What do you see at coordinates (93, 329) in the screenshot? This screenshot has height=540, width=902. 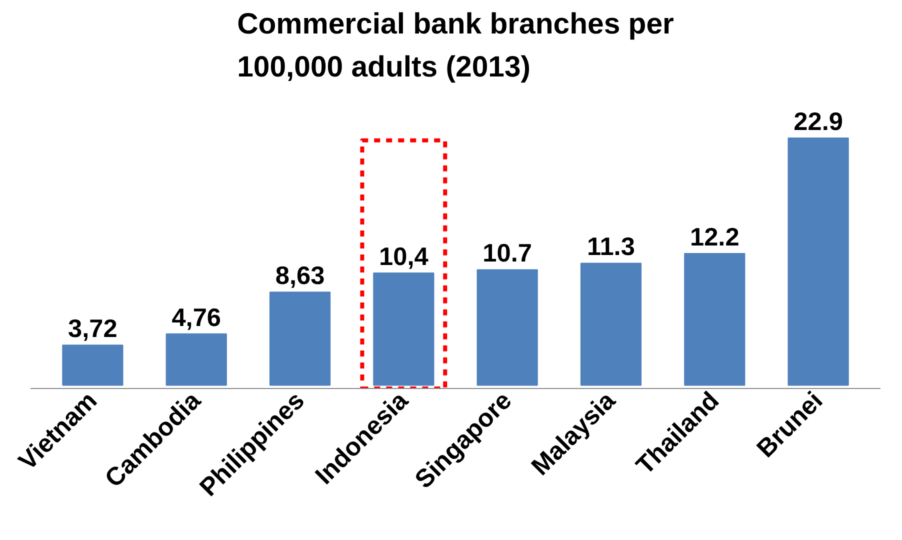 I see `data-label: 3,72` at bounding box center [93, 329].